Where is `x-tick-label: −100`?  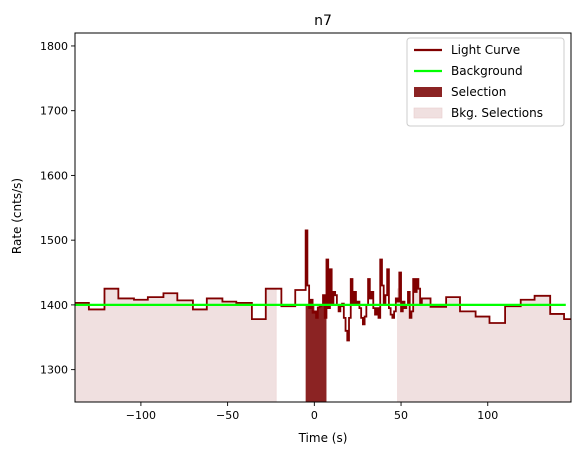
x-tick-label: −100 is located at coordinates (141, 415).